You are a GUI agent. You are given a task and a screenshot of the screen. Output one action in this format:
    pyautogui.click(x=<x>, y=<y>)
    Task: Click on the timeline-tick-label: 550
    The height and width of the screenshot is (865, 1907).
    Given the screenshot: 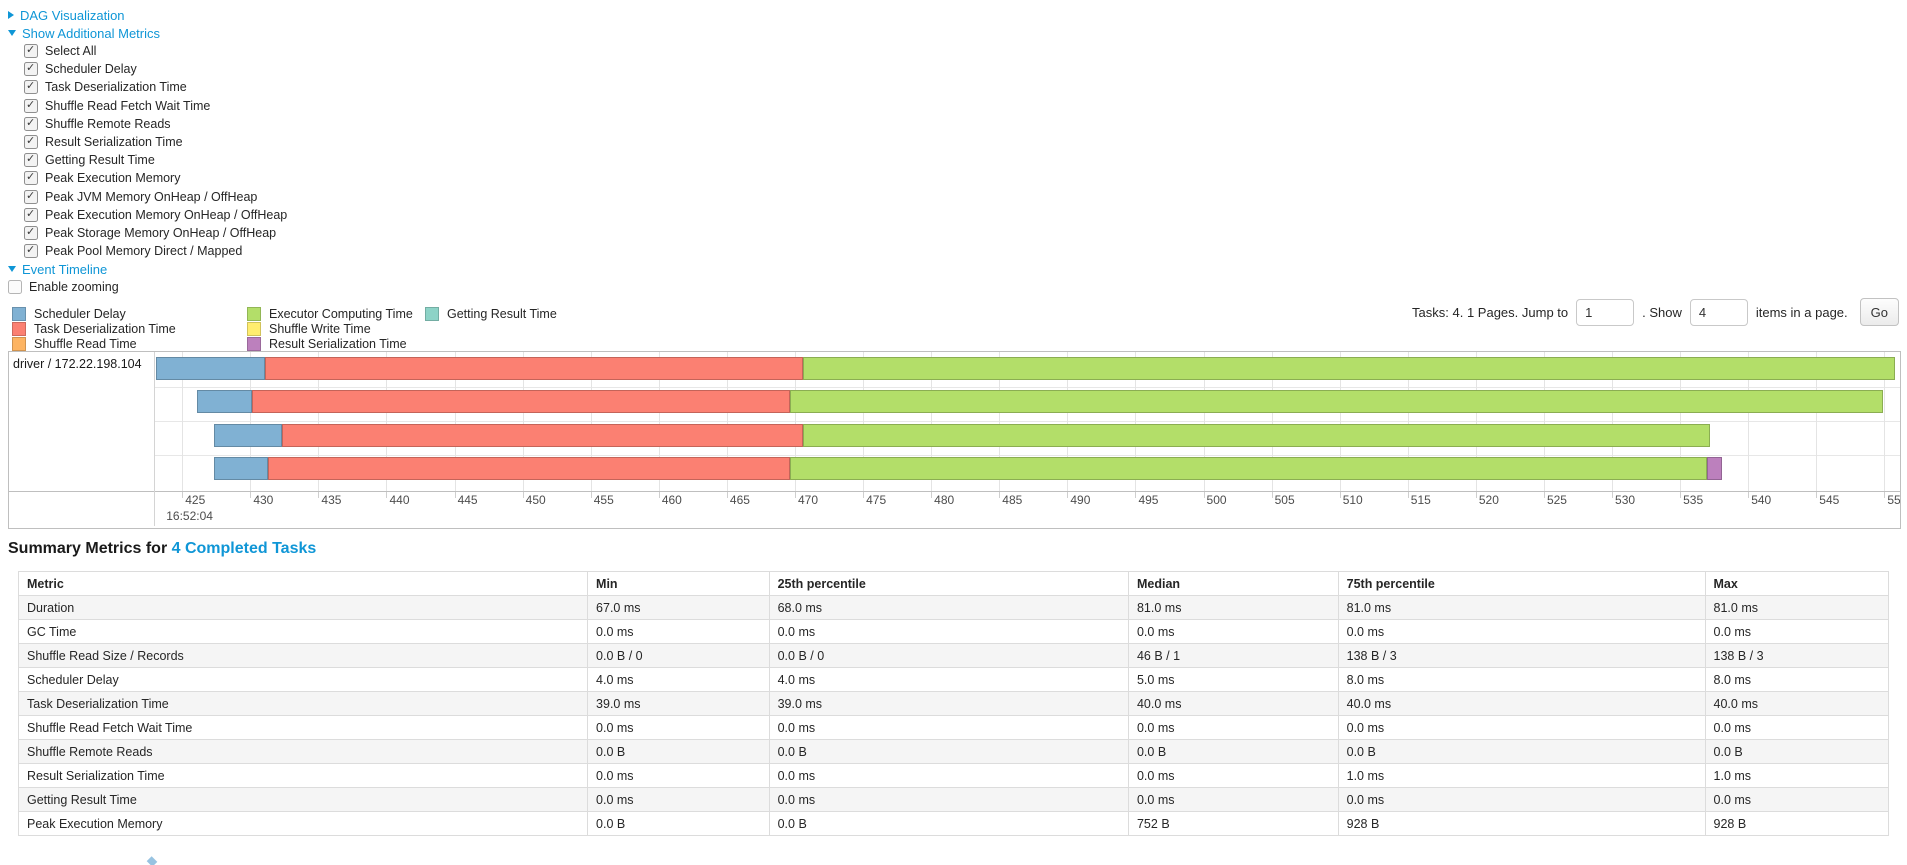 What is the action you would take?
    pyautogui.click(x=1894, y=500)
    